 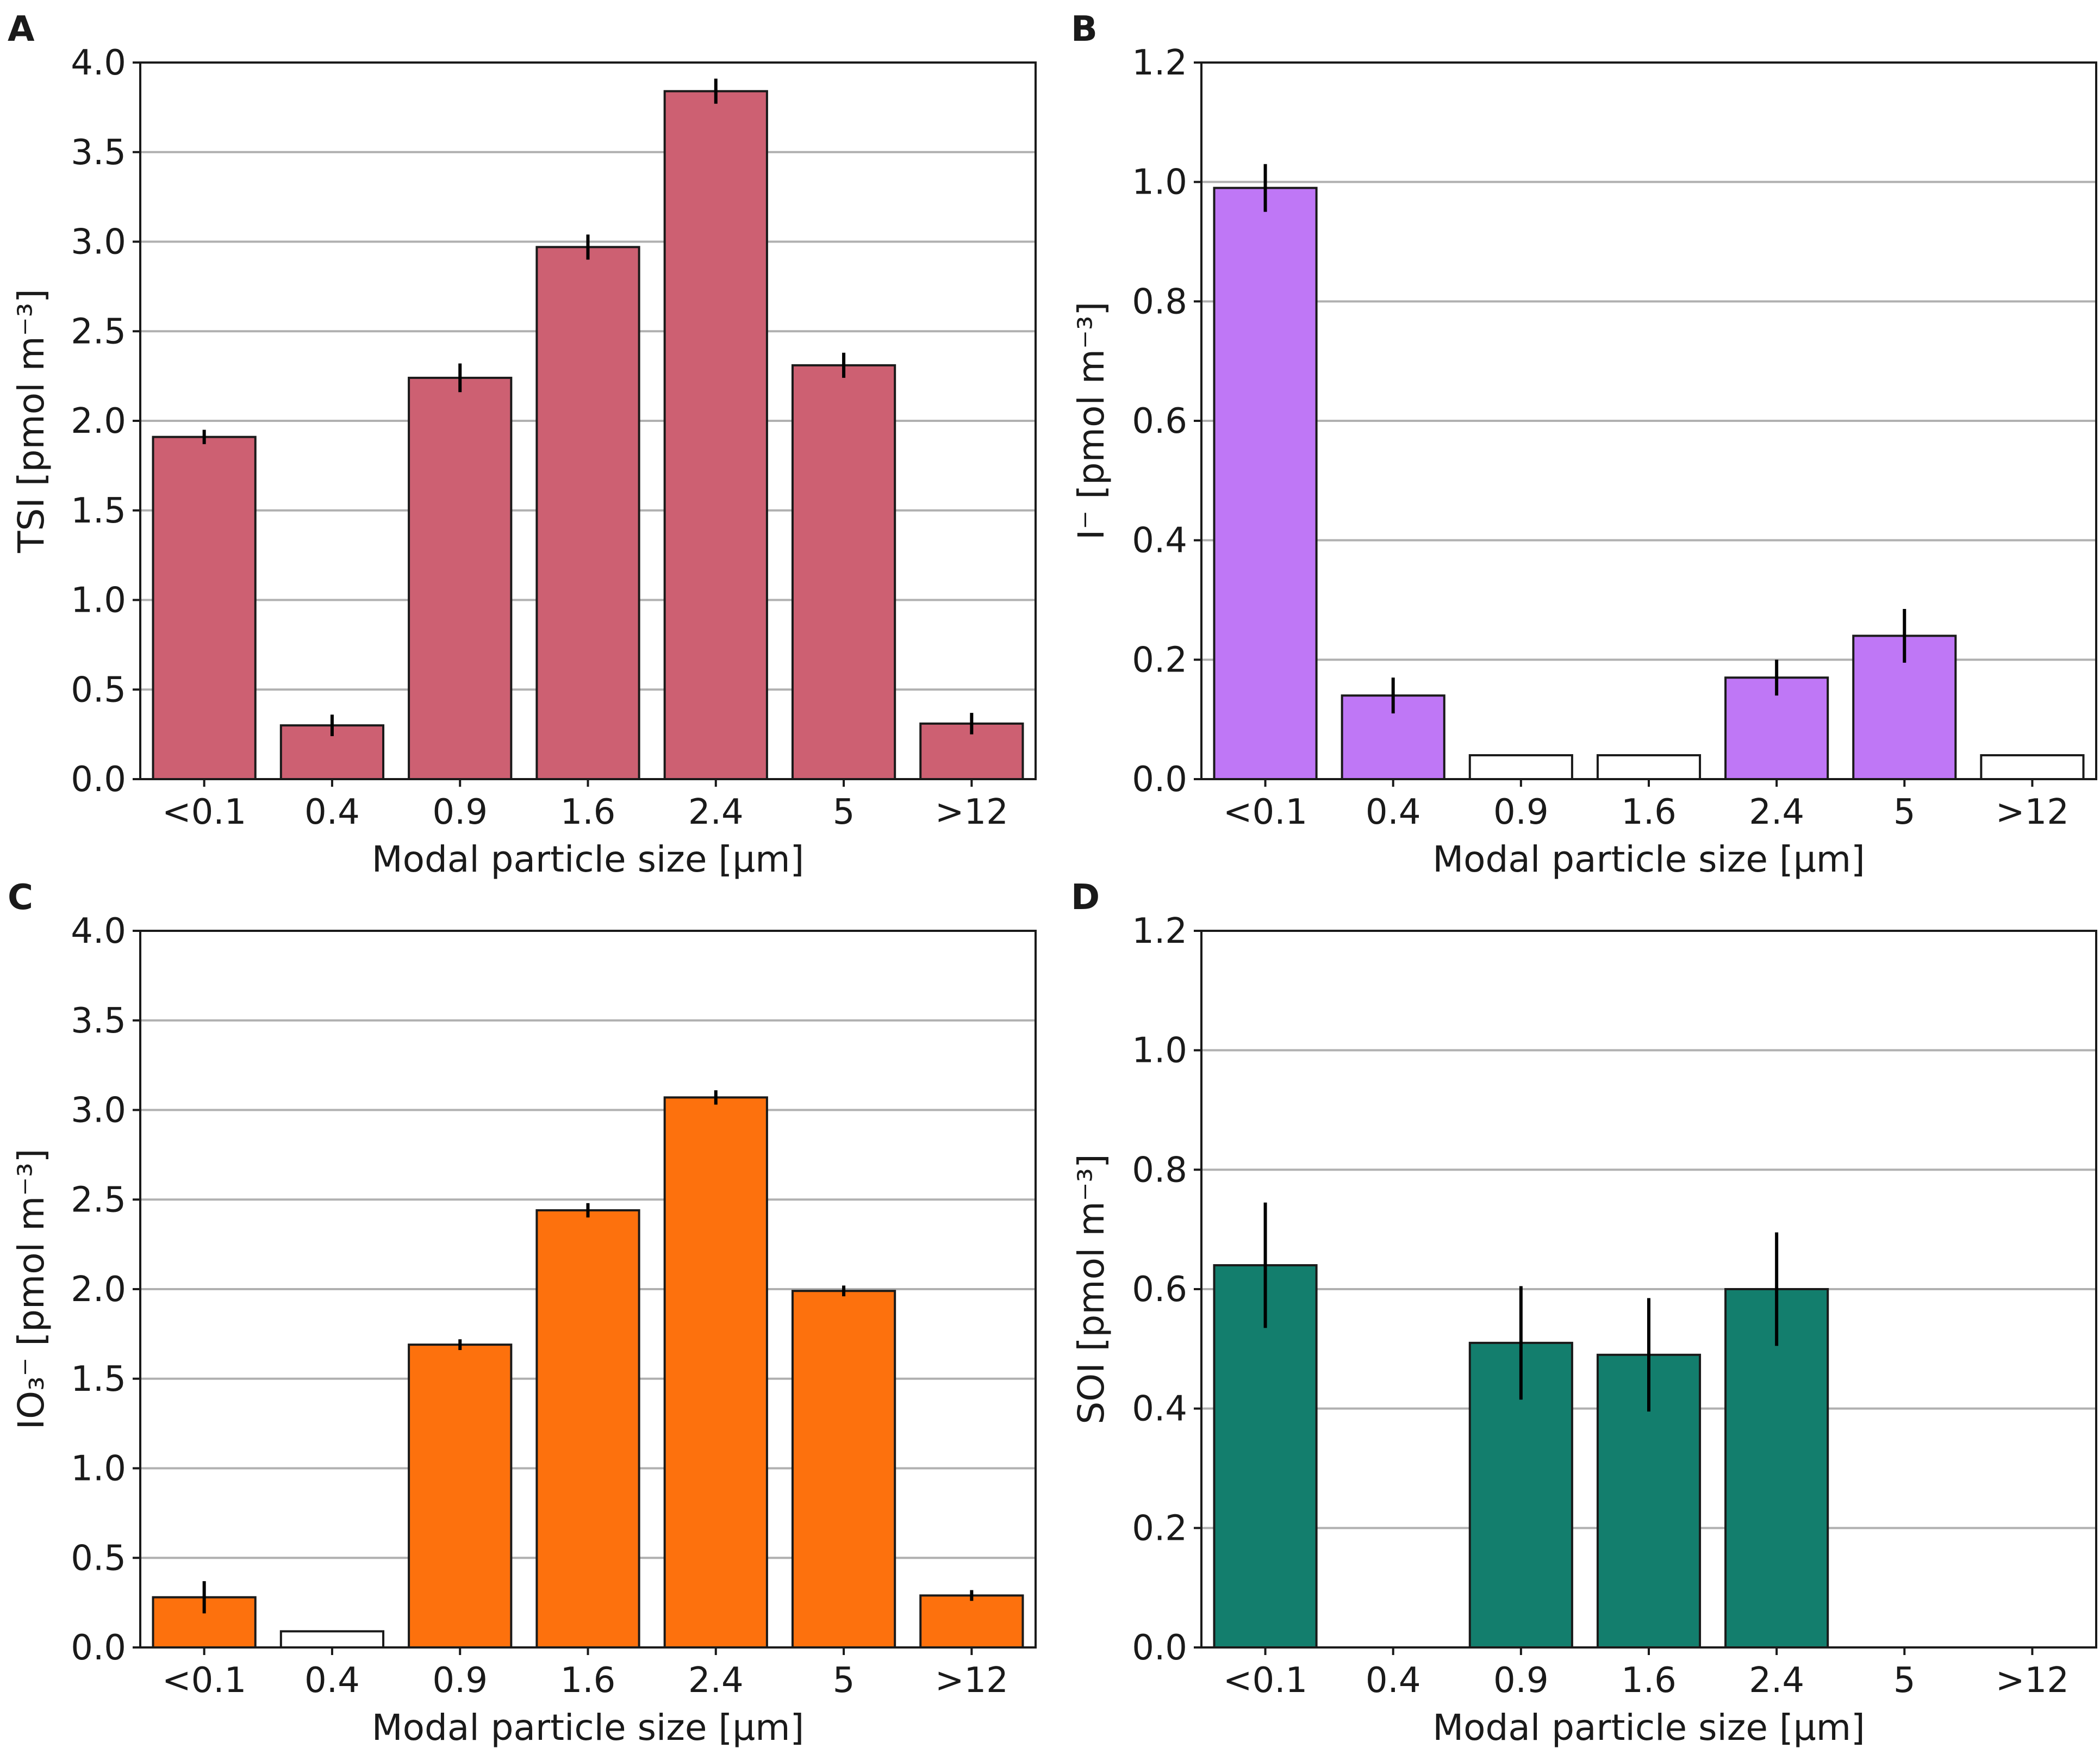 I want to click on panel-letter: C, so click(x=20, y=898).